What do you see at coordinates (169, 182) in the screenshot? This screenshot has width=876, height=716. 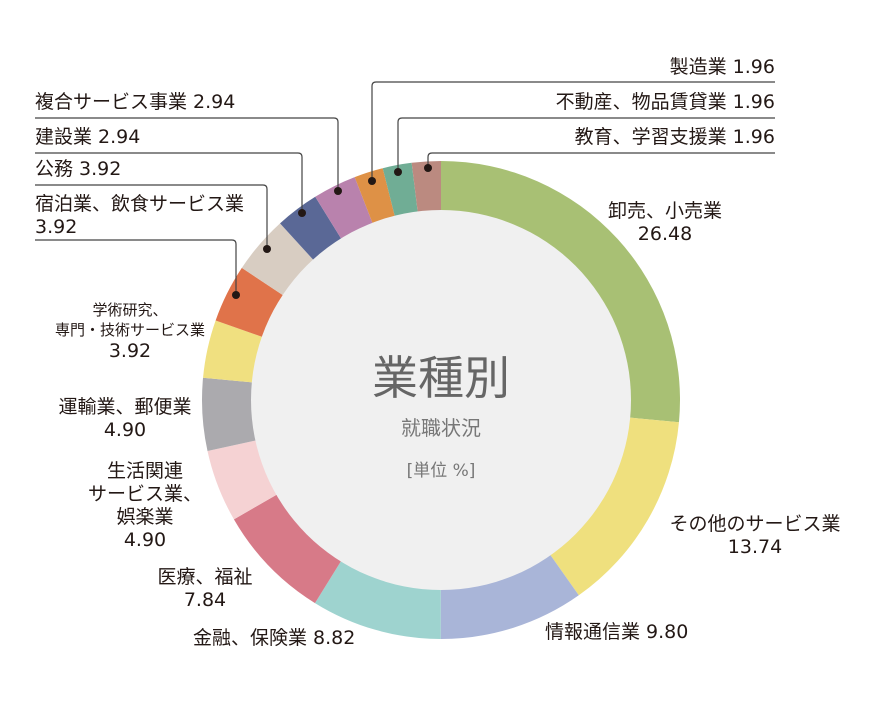 I see `leader-line-construction` at bounding box center [169, 182].